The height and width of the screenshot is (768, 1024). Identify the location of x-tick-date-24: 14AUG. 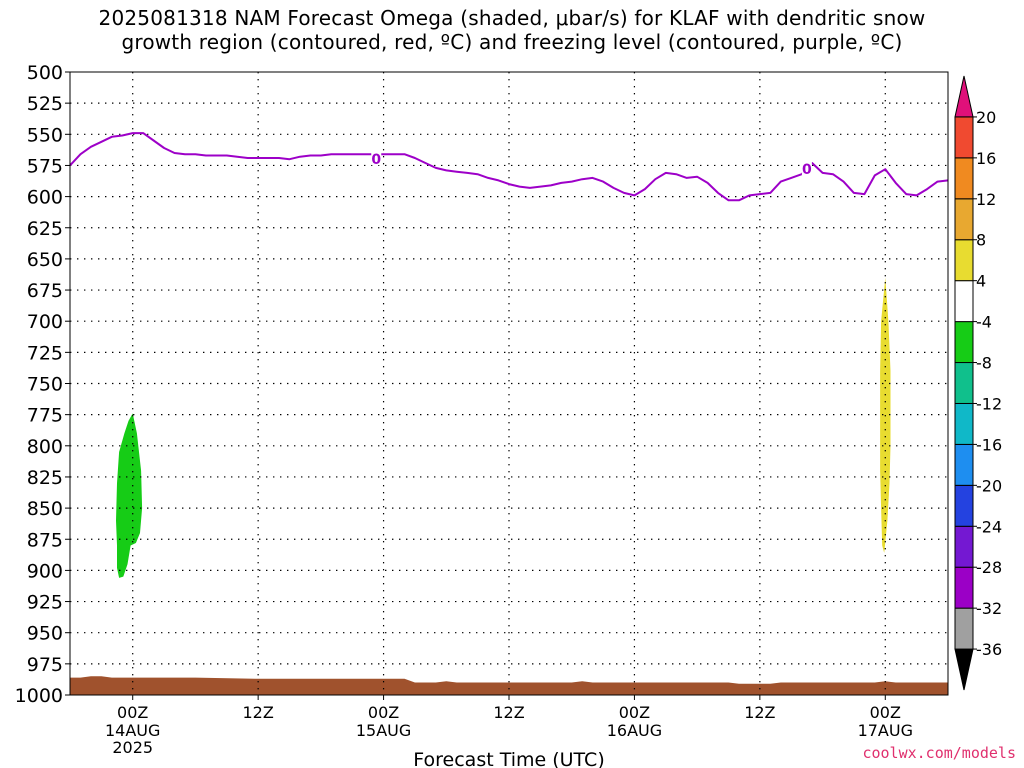
(132, 730).